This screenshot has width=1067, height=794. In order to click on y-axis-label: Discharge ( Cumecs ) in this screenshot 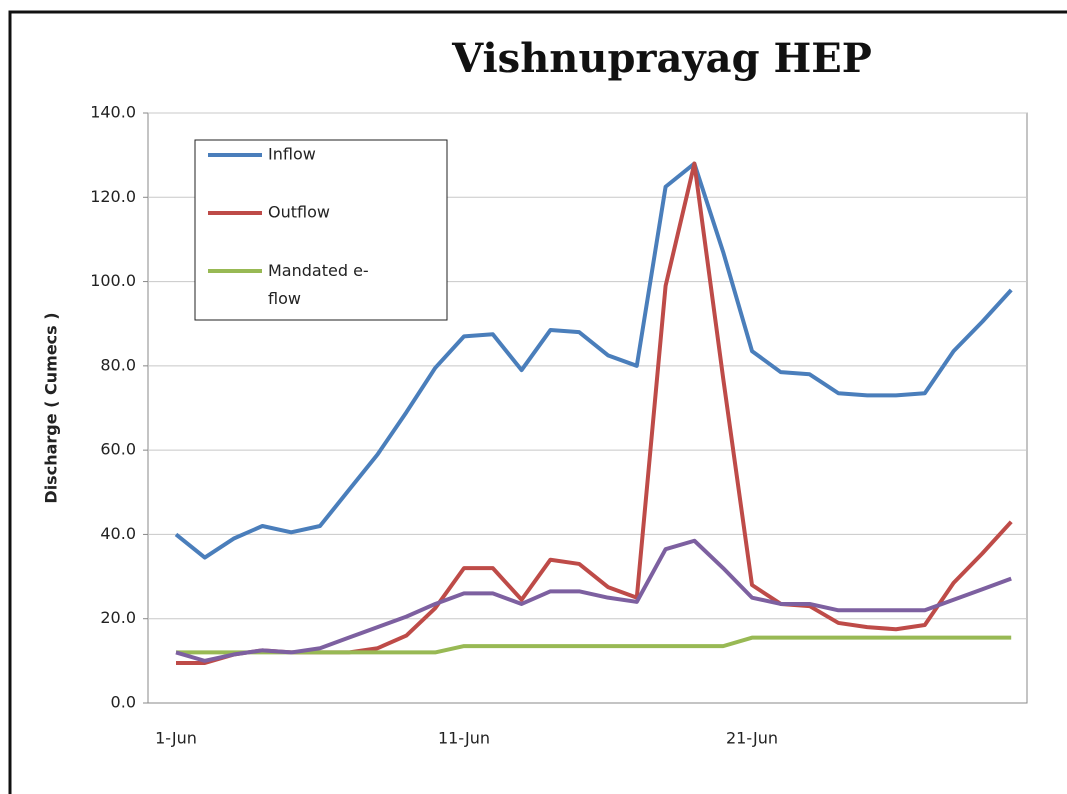, I will do `click(51, 407)`.